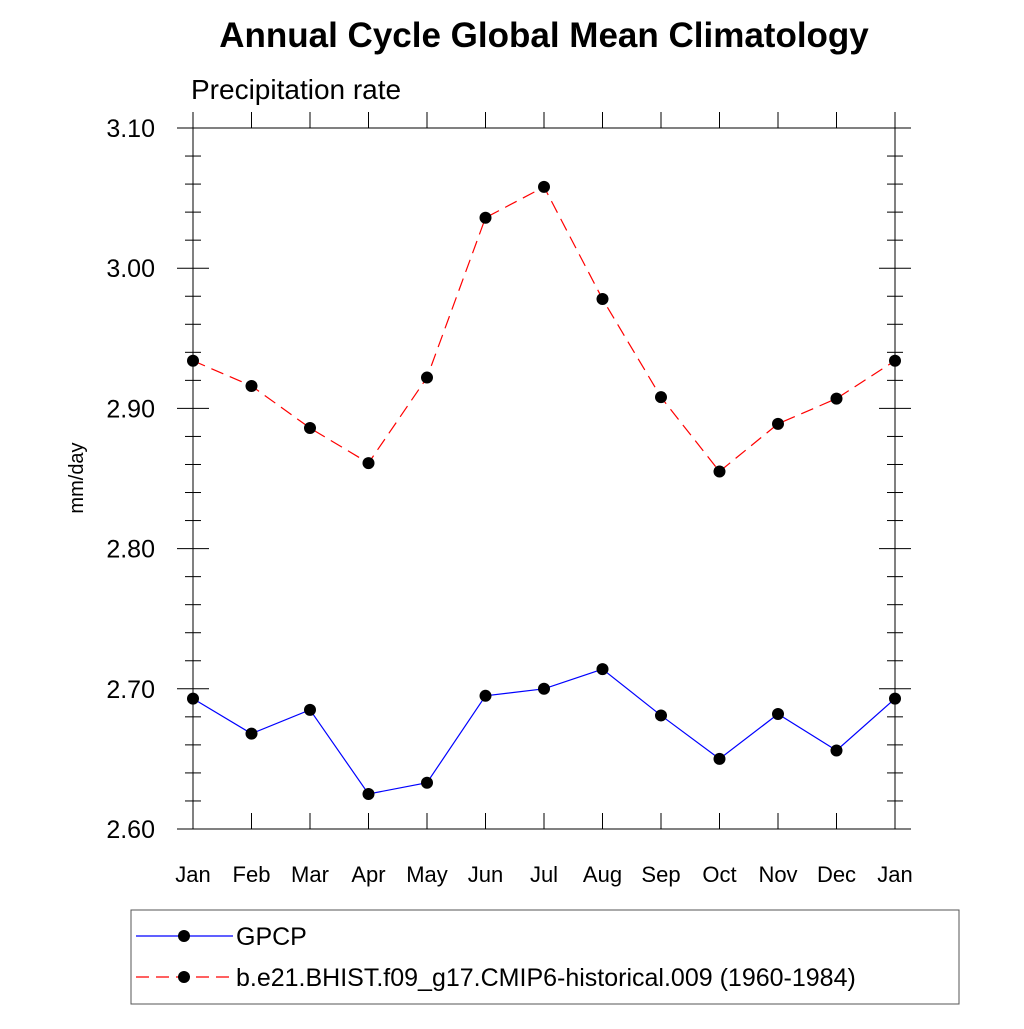 Image resolution: width=1024 pixels, height=1029 pixels. What do you see at coordinates (77, 477) in the screenshot?
I see `y-axis-label: mm/day` at bounding box center [77, 477].